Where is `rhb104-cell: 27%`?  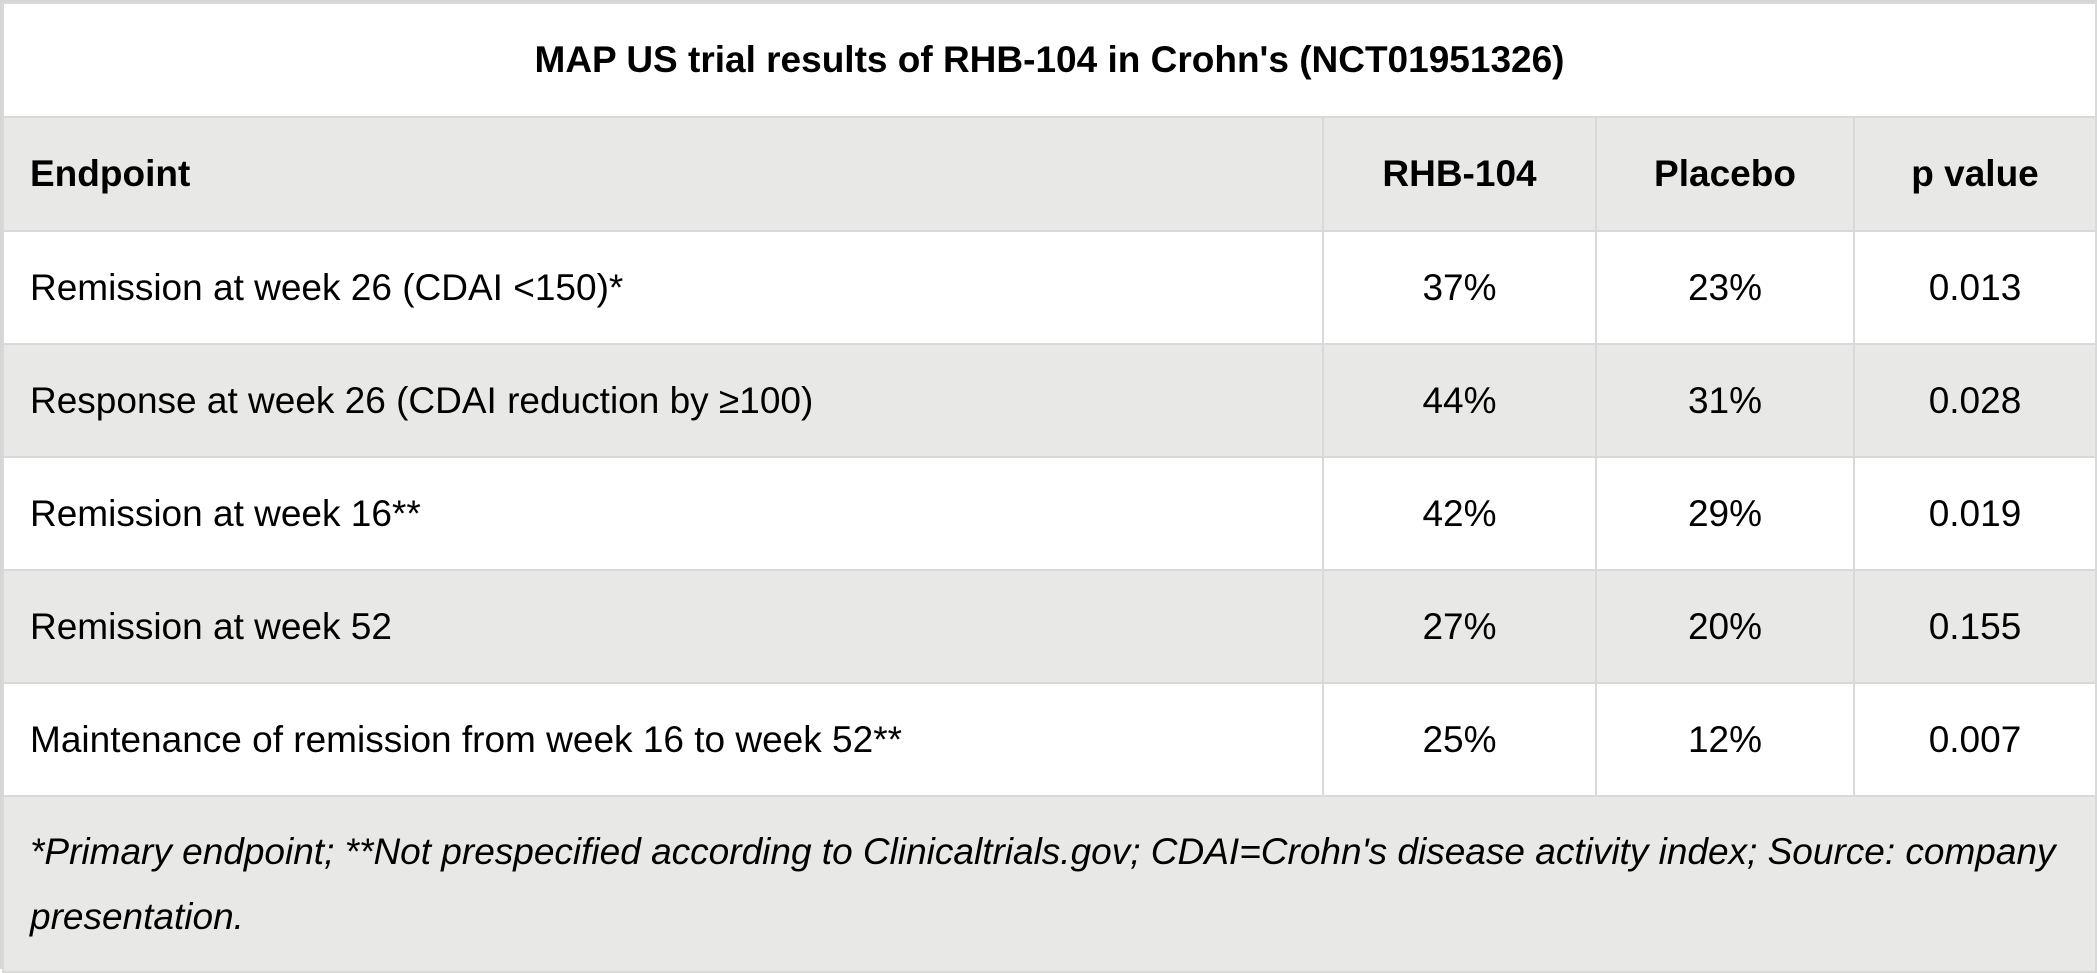 rhb104-cell: 27% is located at coordinates (1459, 626).